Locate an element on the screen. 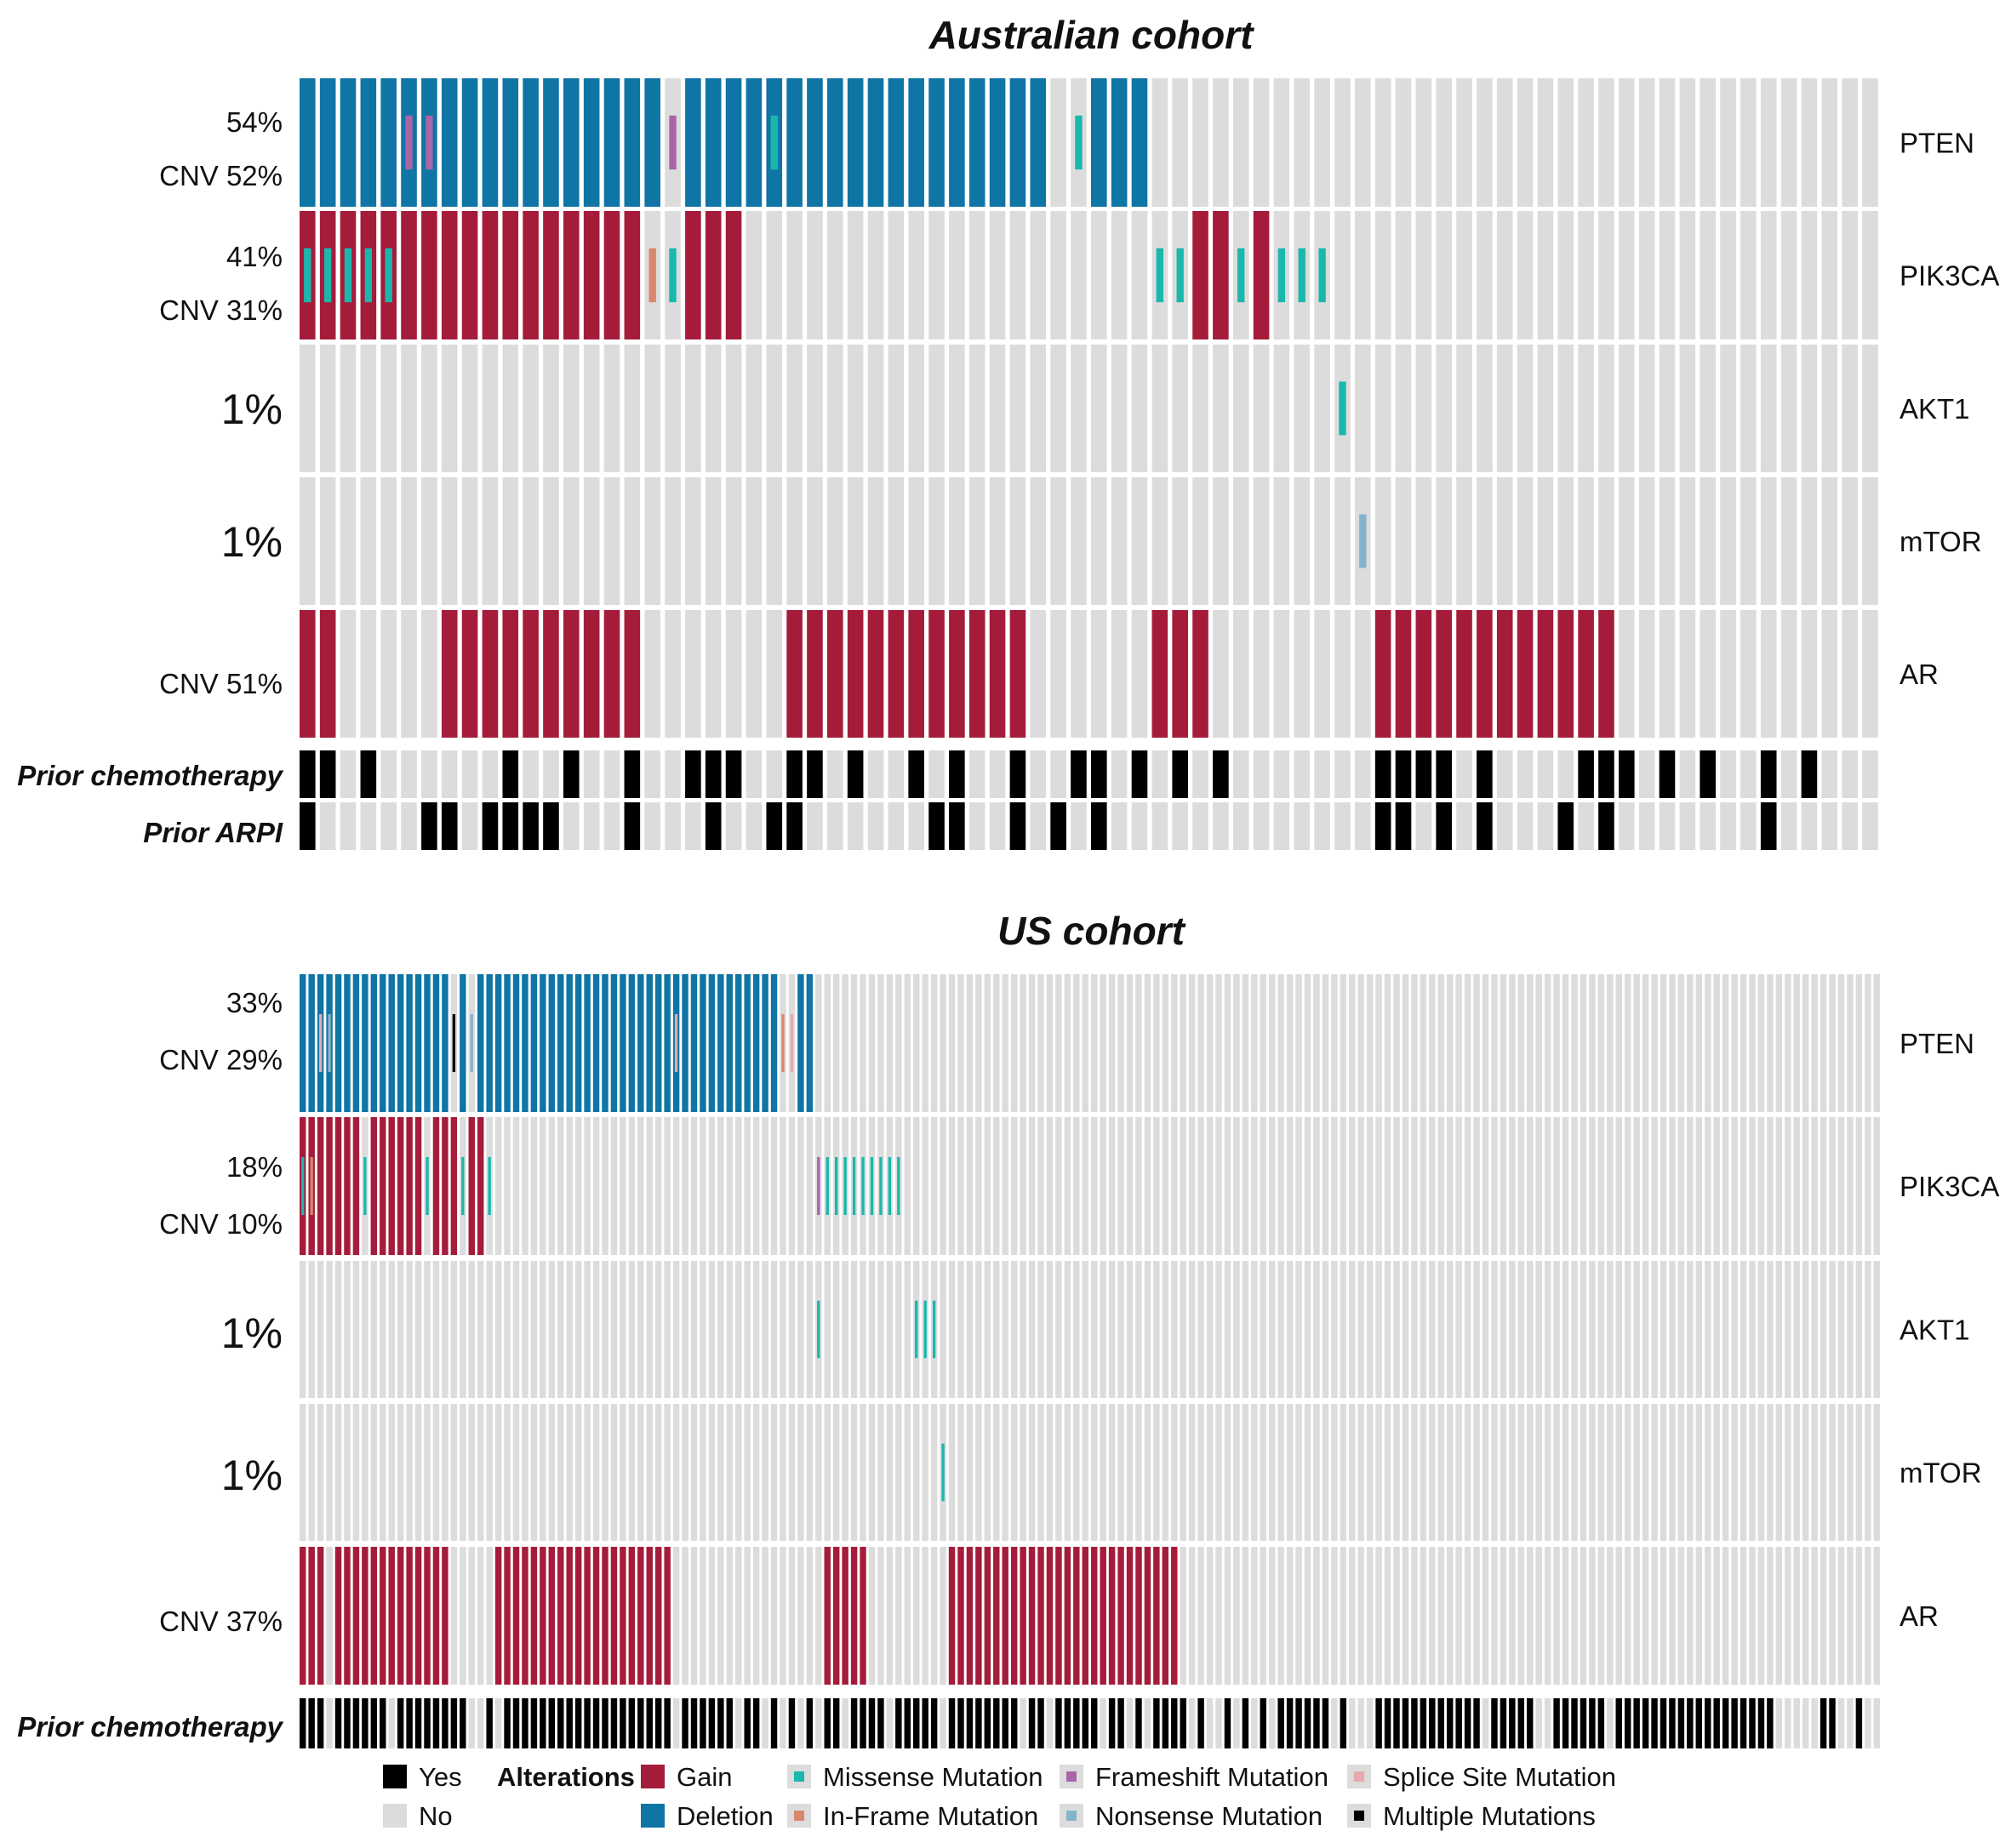 This screenshot has height=1848, width=2011. gene-row-pten is located at coordinates (1089, 142).